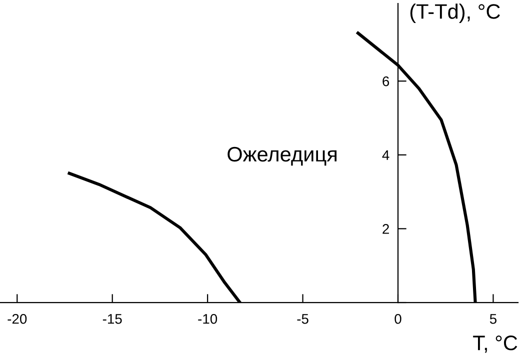 The image size is (519, 358). Describe the element at coordinates (385, 229) in the screenshot. I see `y-tick-label: 2` at that location.